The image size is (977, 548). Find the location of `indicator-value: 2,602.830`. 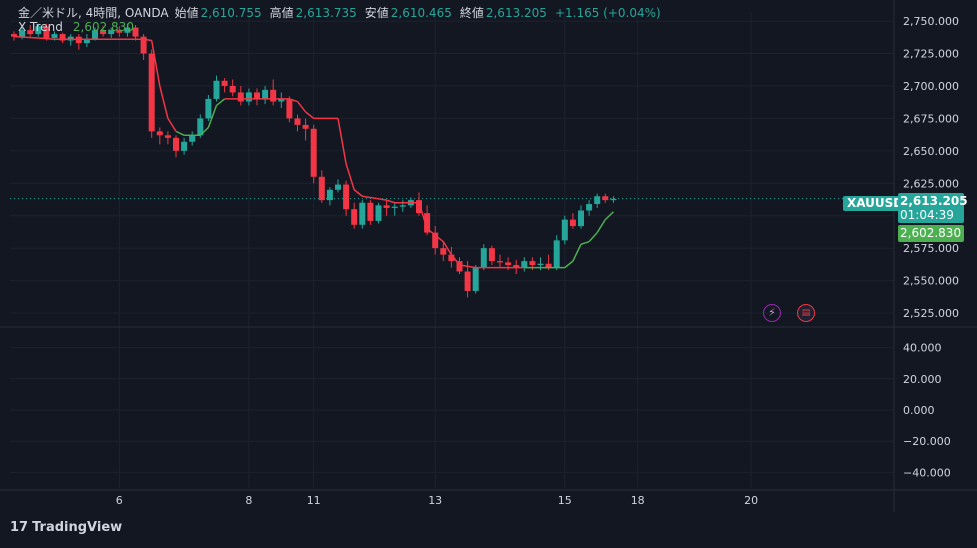

indicator-value: 2,602.830 is located at coordinates (103, 27).